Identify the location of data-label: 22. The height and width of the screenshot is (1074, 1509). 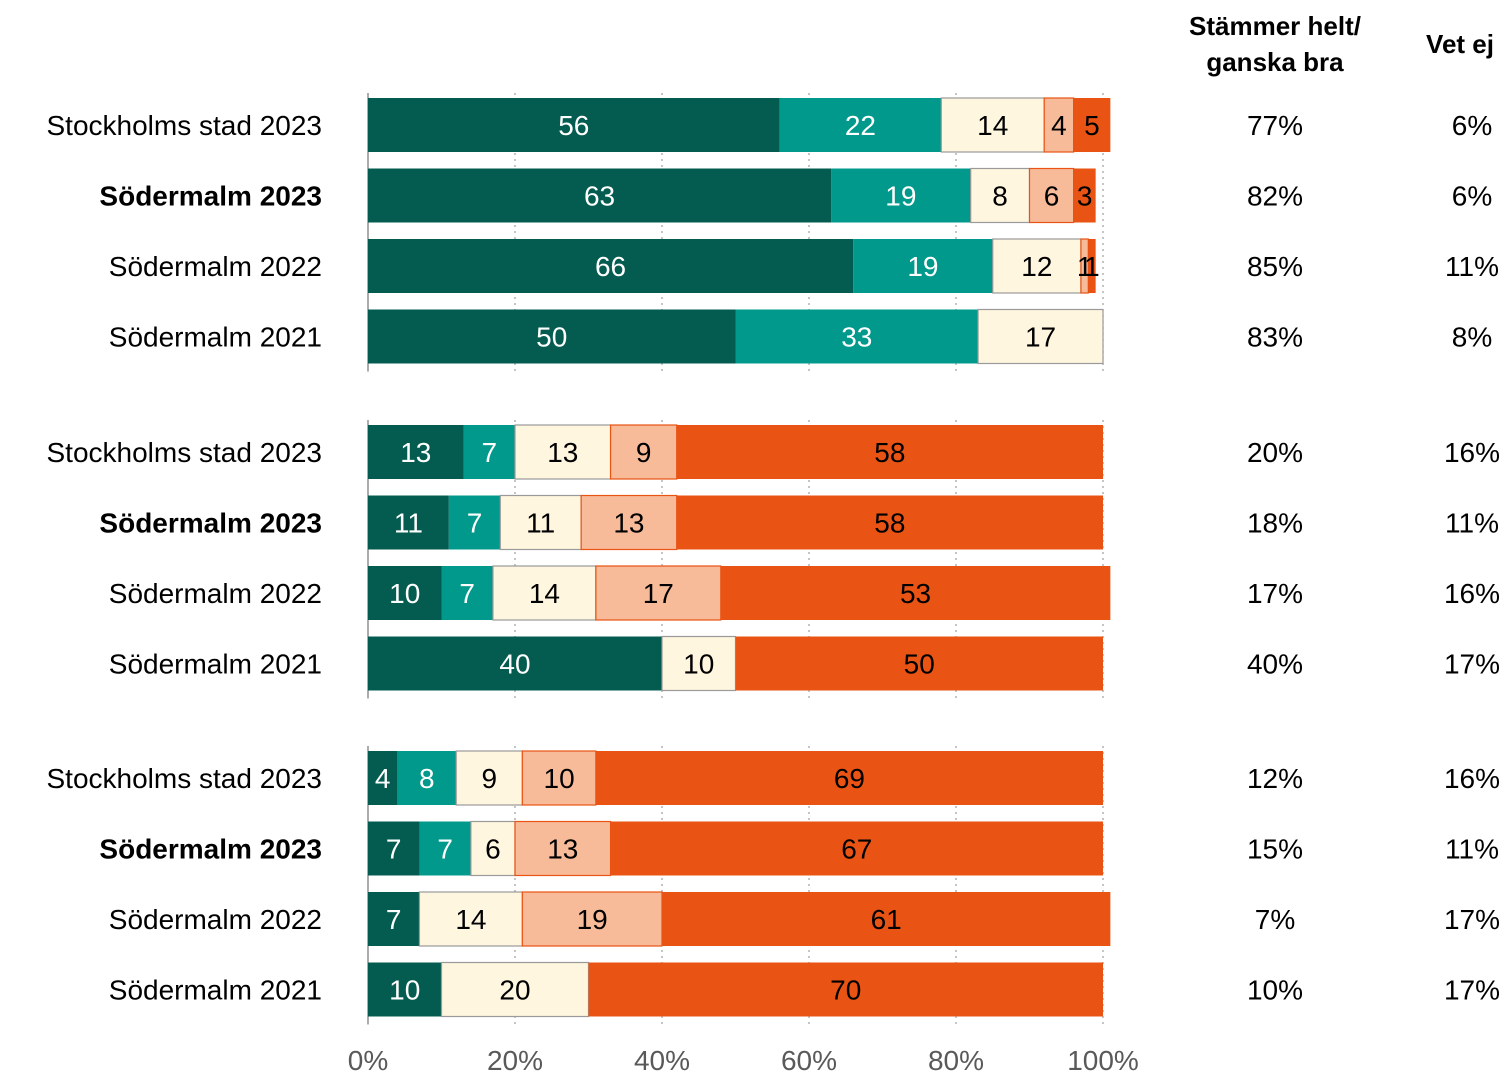
(860, 125).